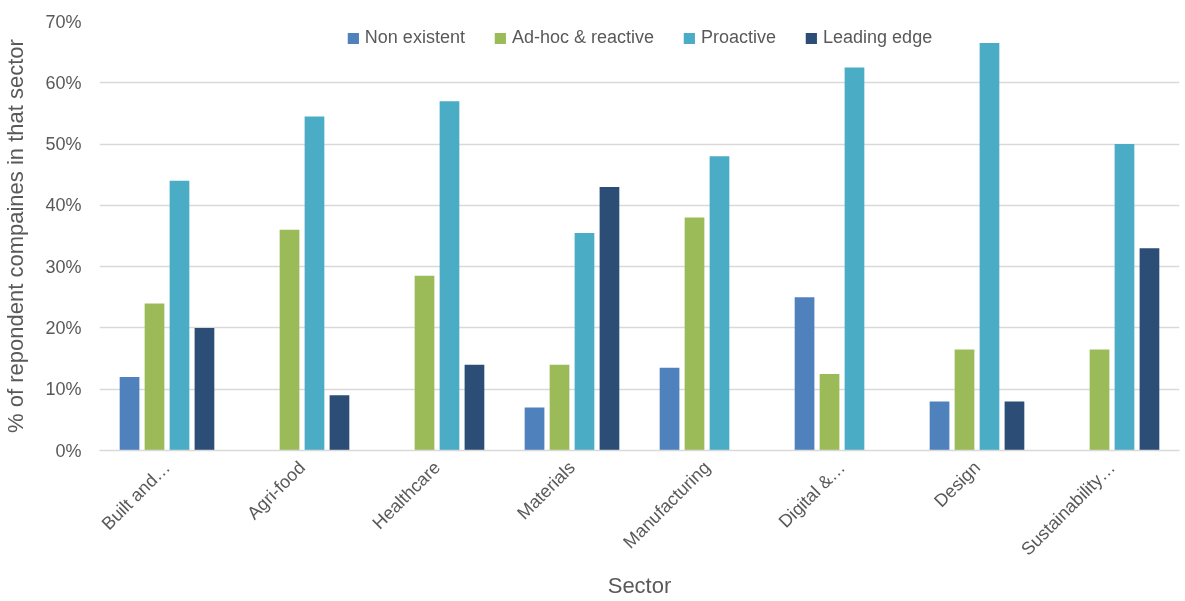 Image resolution: width=1185 pixels, height=601 pixels. What do you see at coordinates (63, 82) in the screenshot?
I see `y-tick-label: 60%` at bounding box center [63, 82].